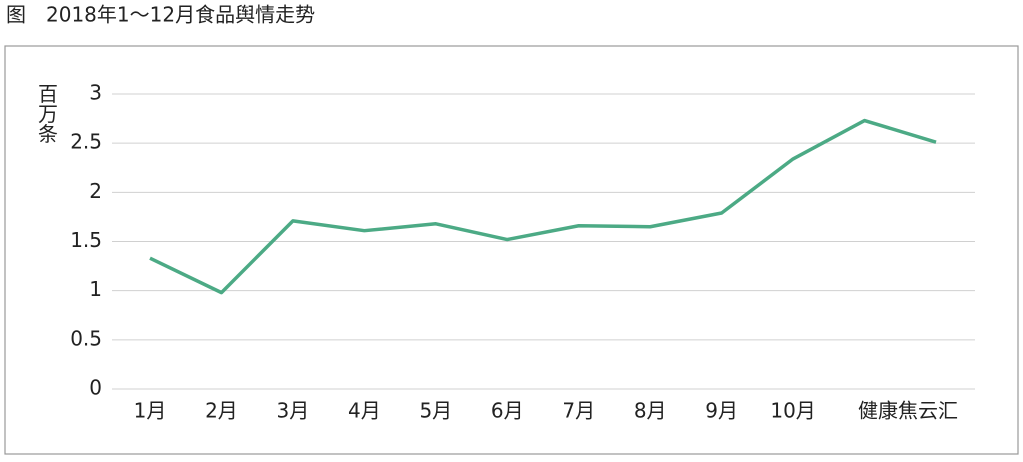 The image size is (1023, 462). Describe the element at coordinates (221, 411) in the screenshot. I see `x-tick-label: 2月` at that location.